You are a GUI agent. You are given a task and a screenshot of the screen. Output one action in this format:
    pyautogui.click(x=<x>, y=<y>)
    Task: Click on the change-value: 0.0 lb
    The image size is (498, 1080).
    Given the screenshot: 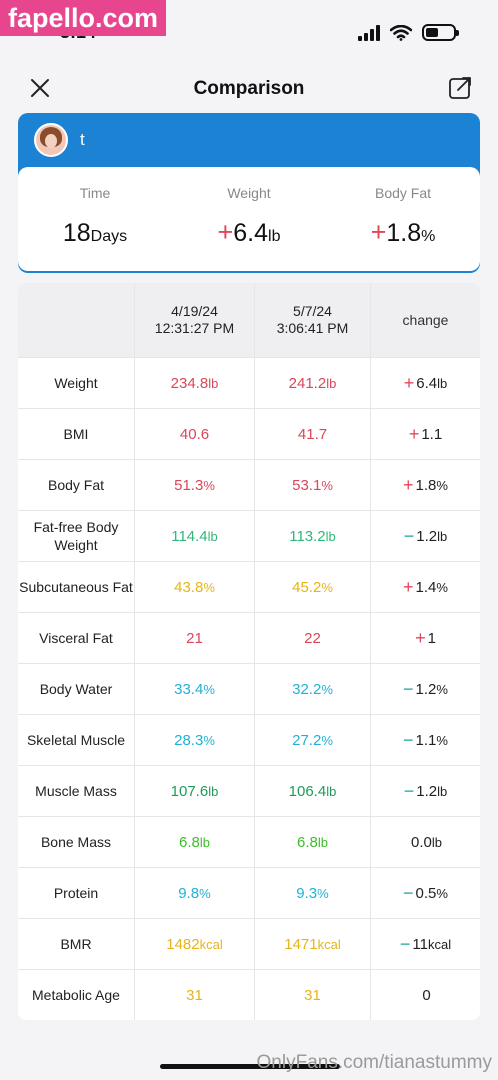 What is the action you would take?
    pyautogui.click(x=425, y=842)
    